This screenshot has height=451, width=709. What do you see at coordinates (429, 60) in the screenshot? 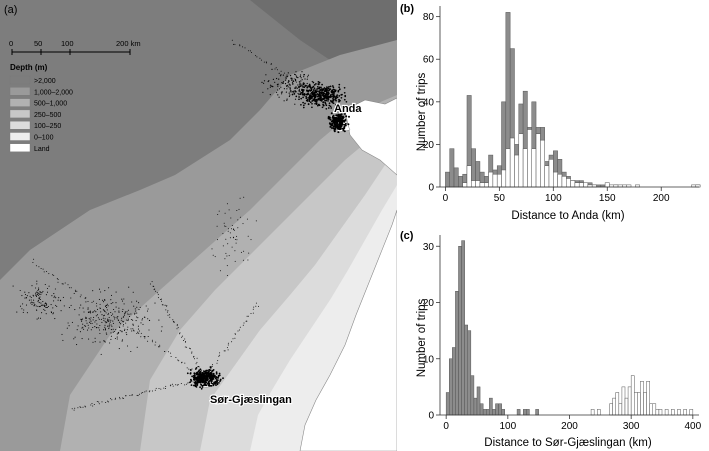
I see `y-tick-label: 60` at bounding box center [429, 60].